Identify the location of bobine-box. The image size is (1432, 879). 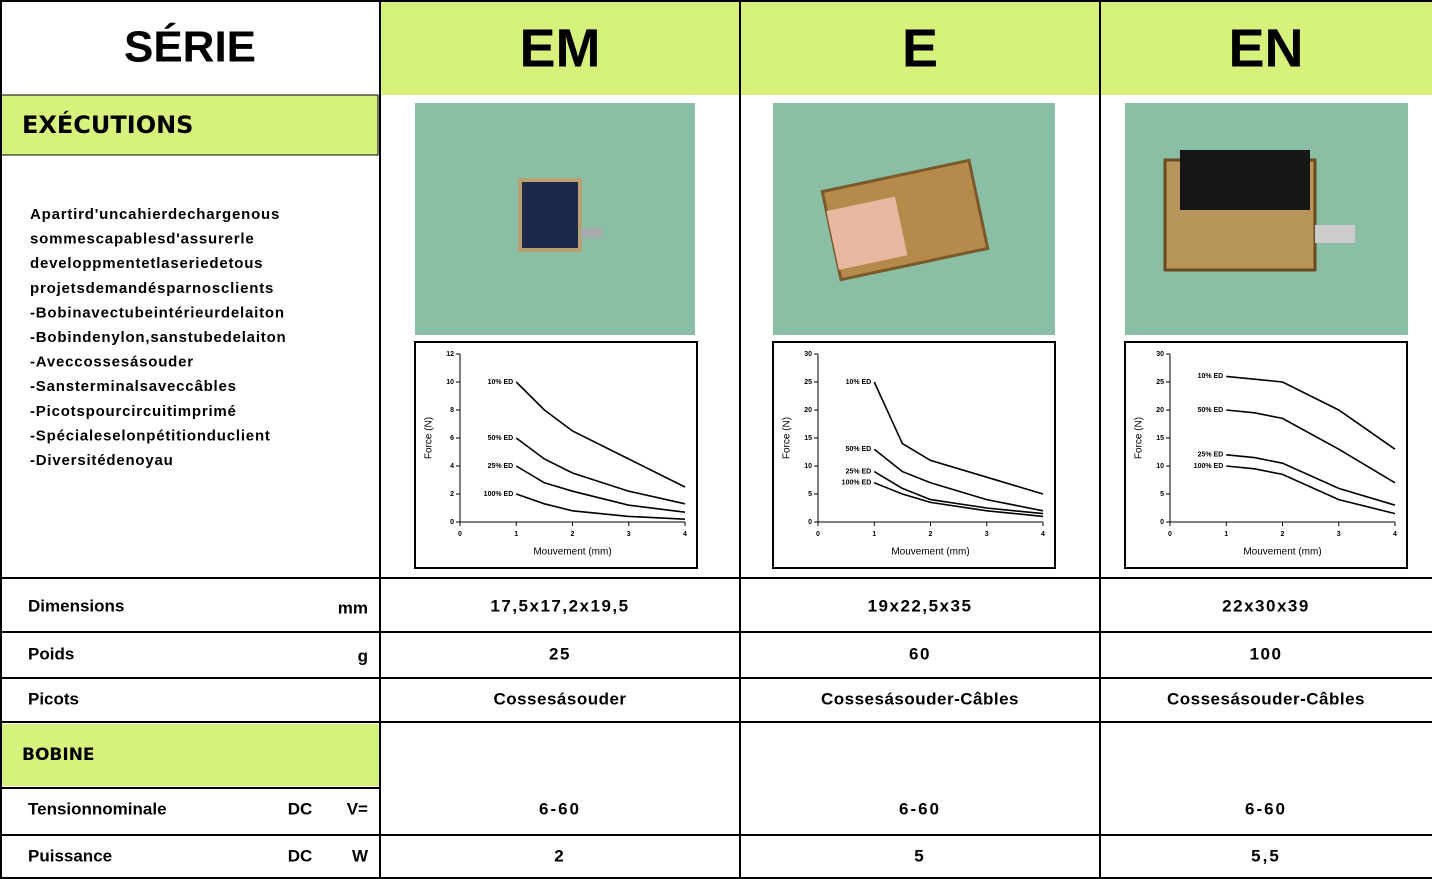
(190, 755).